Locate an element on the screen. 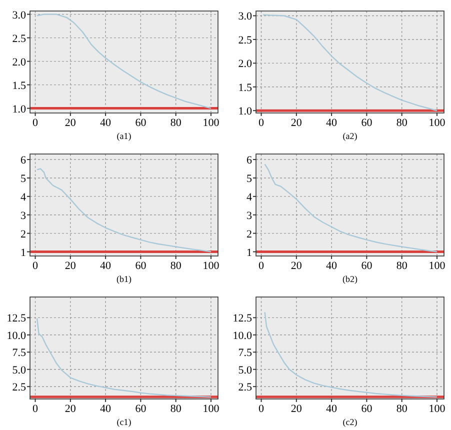 The image size is (451, 430). text: (c1) is located at coordinates (124, 422).